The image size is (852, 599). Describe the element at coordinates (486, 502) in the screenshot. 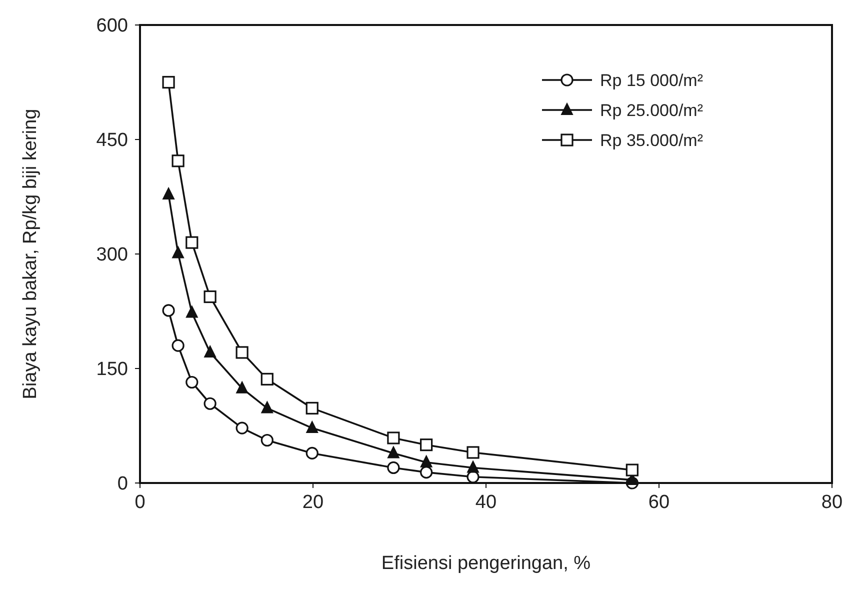

I see `x-tick-label: 40` at that location.